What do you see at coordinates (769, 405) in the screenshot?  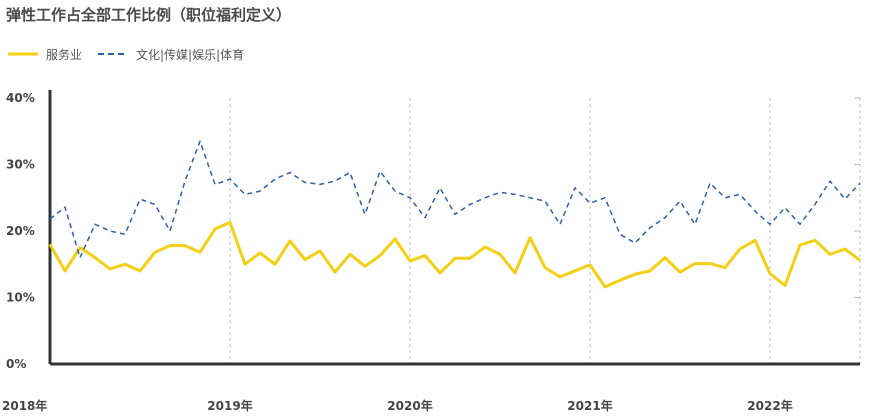 I see `x-tick-label-4: 2022年` at bounding box center [769, 405].